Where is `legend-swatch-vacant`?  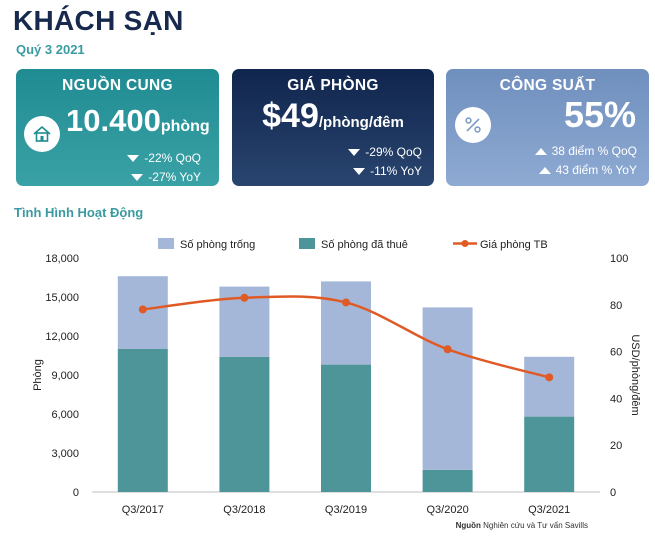 legend-swatch-vacant is located at coordinates (166, 243).